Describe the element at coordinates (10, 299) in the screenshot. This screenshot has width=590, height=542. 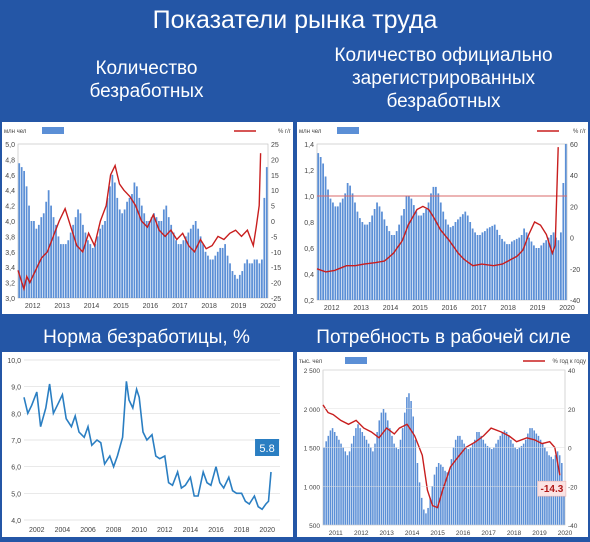
I see `y-tick-label: 3,0` at that location.